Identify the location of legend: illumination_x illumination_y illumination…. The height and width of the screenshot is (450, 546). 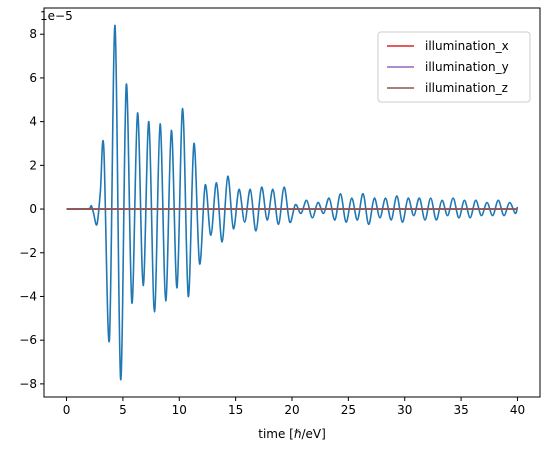
(454, 67).